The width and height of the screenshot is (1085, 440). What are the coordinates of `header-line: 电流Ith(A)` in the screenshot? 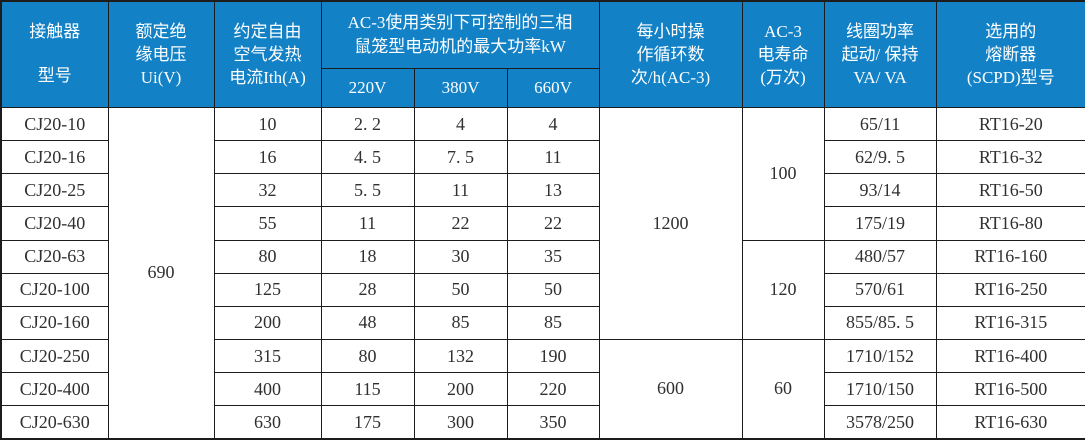 It's located at (267, 77).